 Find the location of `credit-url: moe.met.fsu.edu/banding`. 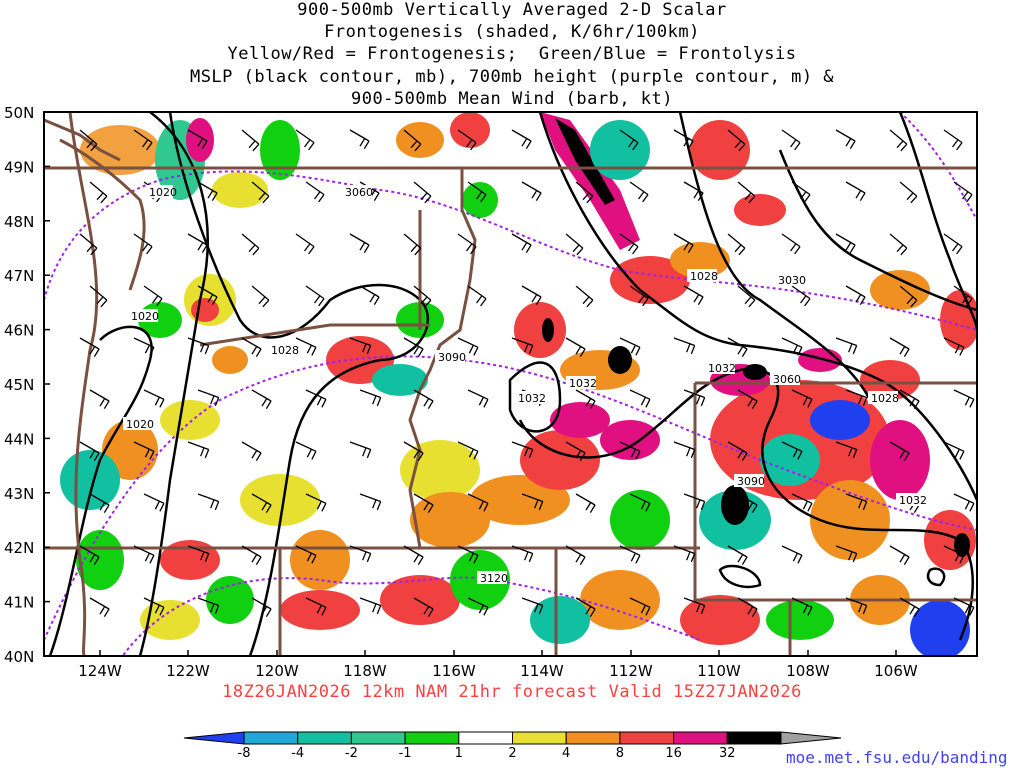

credit-url: moe.met.fsu.edu/banding is located at coordinates (897, 757).